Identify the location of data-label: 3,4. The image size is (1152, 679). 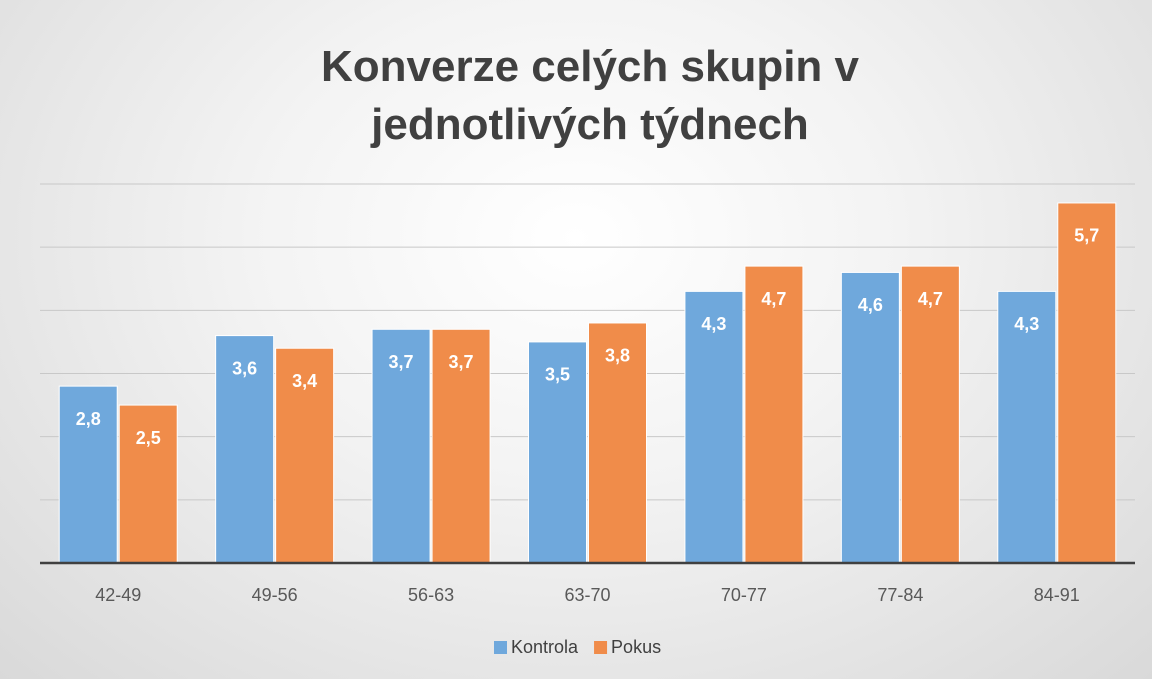
(304, 381).